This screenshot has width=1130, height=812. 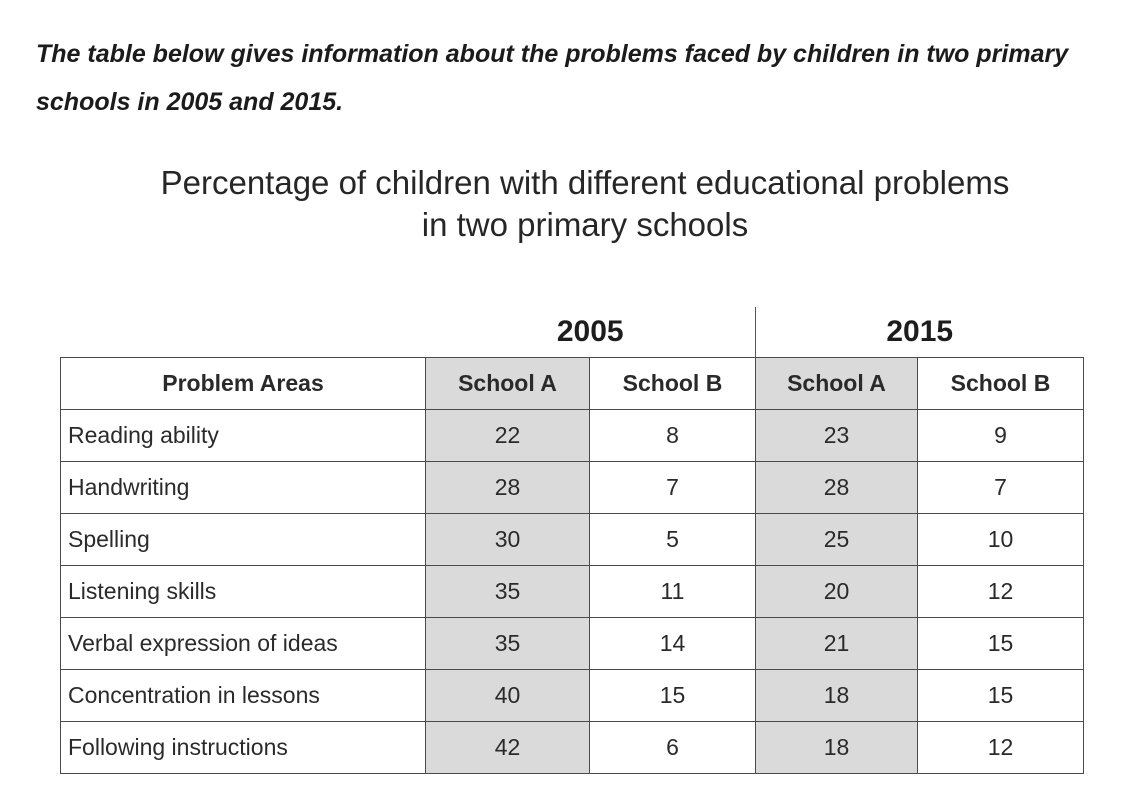 What do you see at coordinates (590, 331) in the screenshot?
I see `year-header-2005: 2005` at bounding box center [590, 331].